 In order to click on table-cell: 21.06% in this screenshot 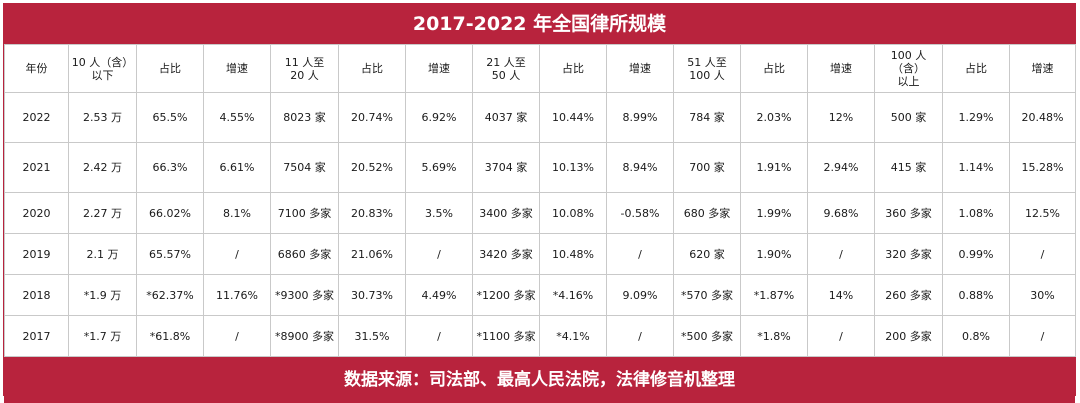, I will do `click(372, 254)`.